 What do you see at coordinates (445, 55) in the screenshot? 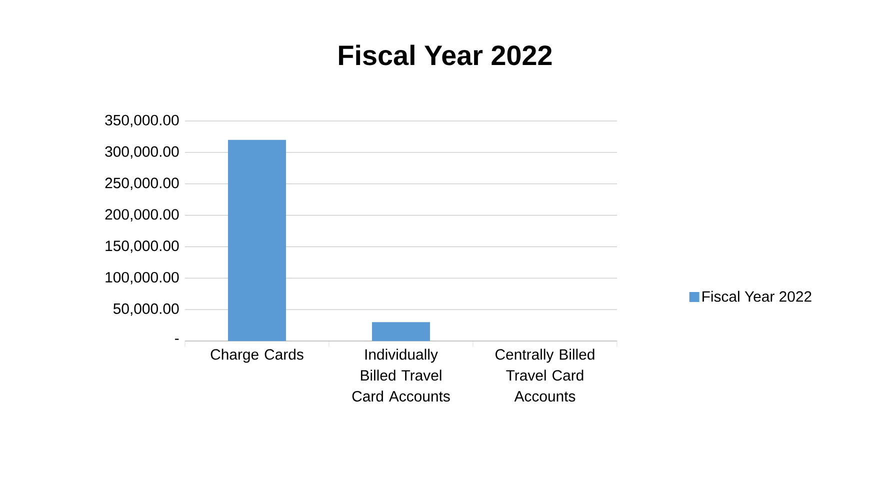
I see `chart-title: Fiscal Year 2022` at bounding box center [445, 55].